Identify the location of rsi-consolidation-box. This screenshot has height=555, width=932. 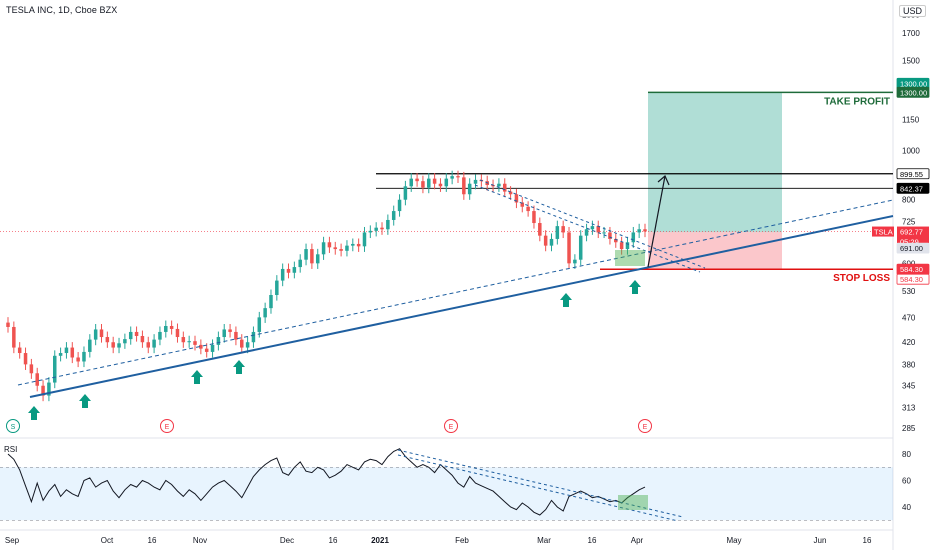
(633, 502).